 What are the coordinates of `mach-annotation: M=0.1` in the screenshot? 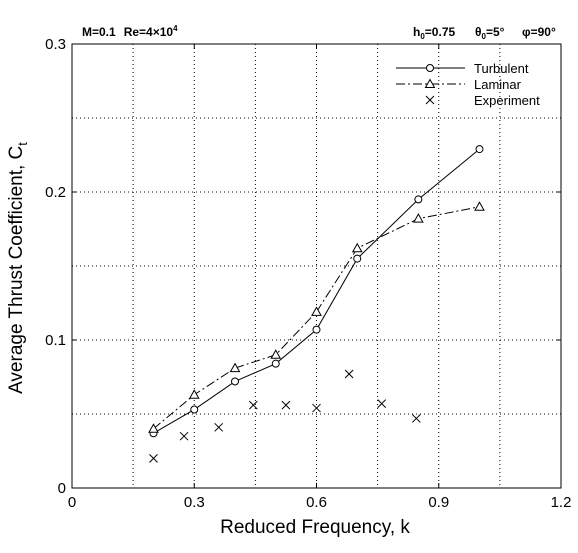 It's located at (99, 32).